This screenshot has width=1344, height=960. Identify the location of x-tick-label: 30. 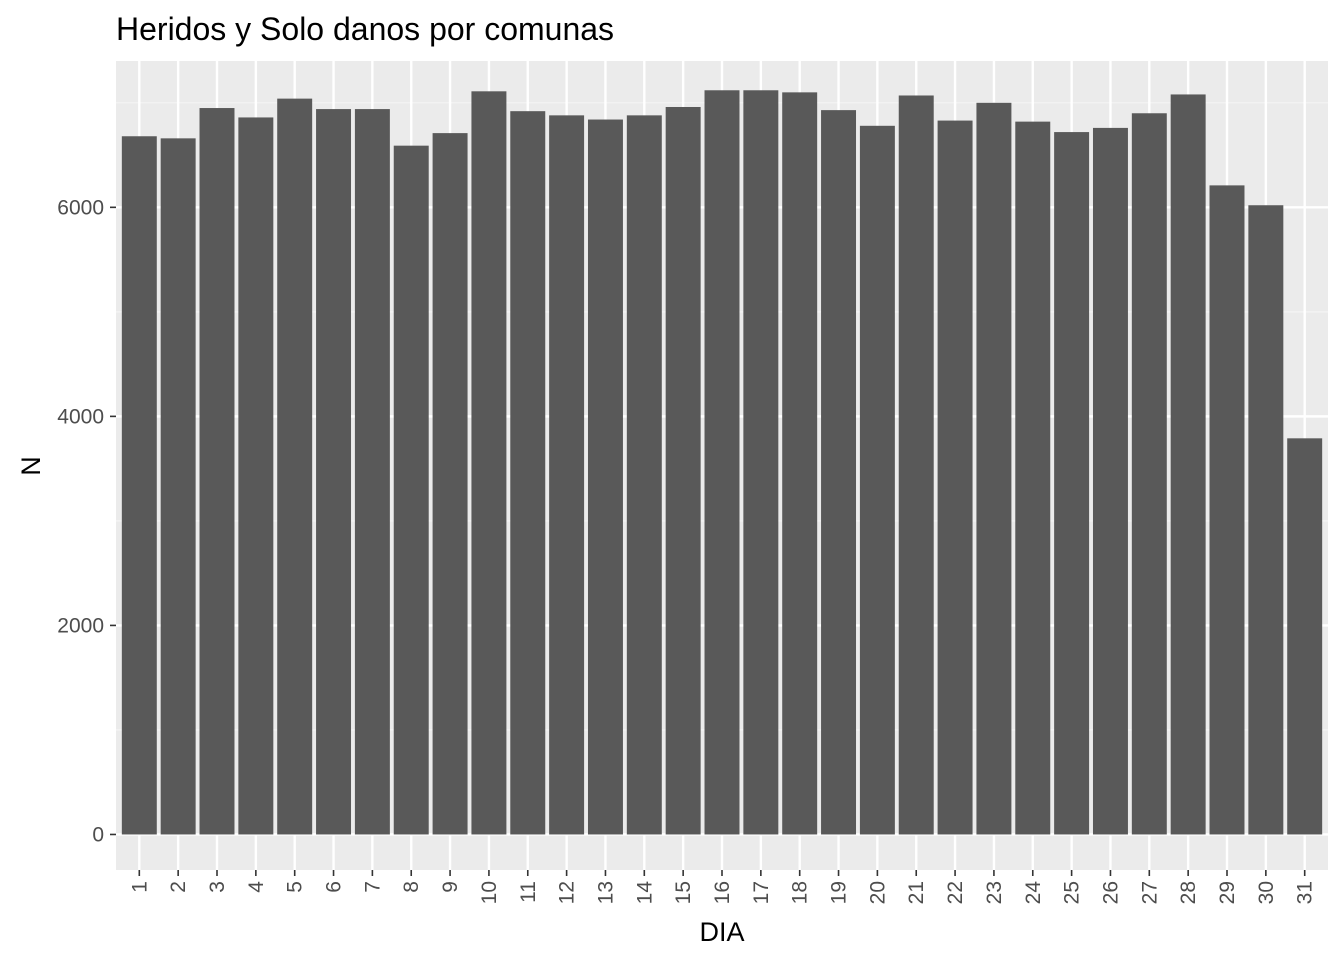
(1266, 892).